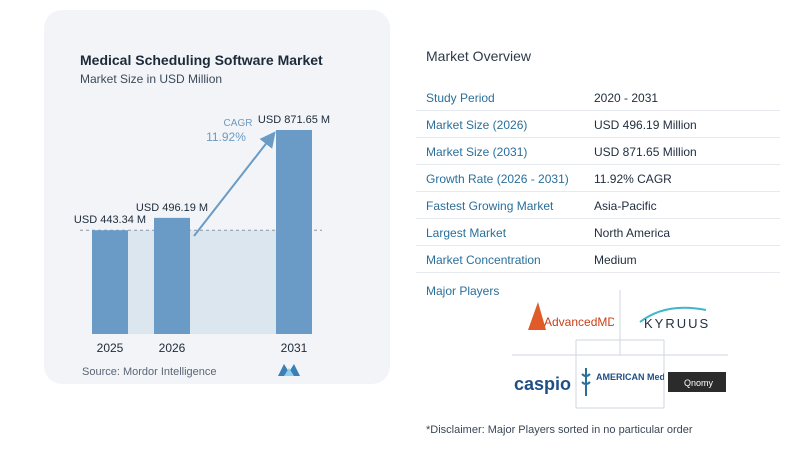 The width and height of the screenshot is (800, 459). Describe the element at coordinates (633, 179) in the screenshot. I see `overview-row-value: 11.92% CAGR` at that location.